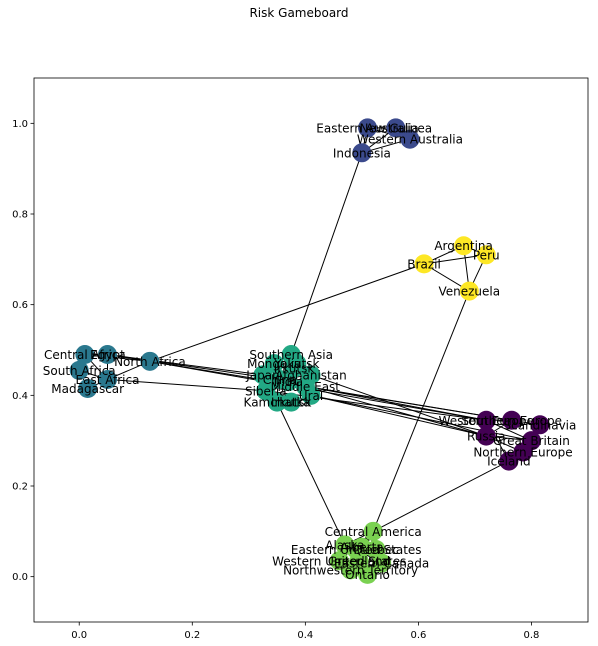 The image size is (598, 646). I want to click on x-tick-label: 0.0, so click(79, 635).